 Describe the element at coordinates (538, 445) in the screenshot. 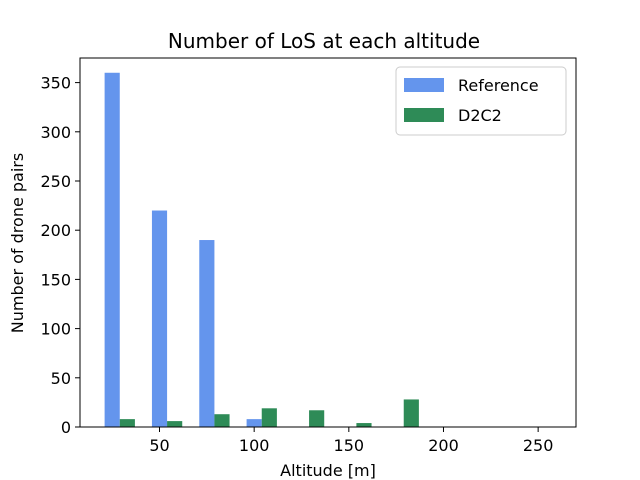

I see `x-tick-label: 250` at that location.